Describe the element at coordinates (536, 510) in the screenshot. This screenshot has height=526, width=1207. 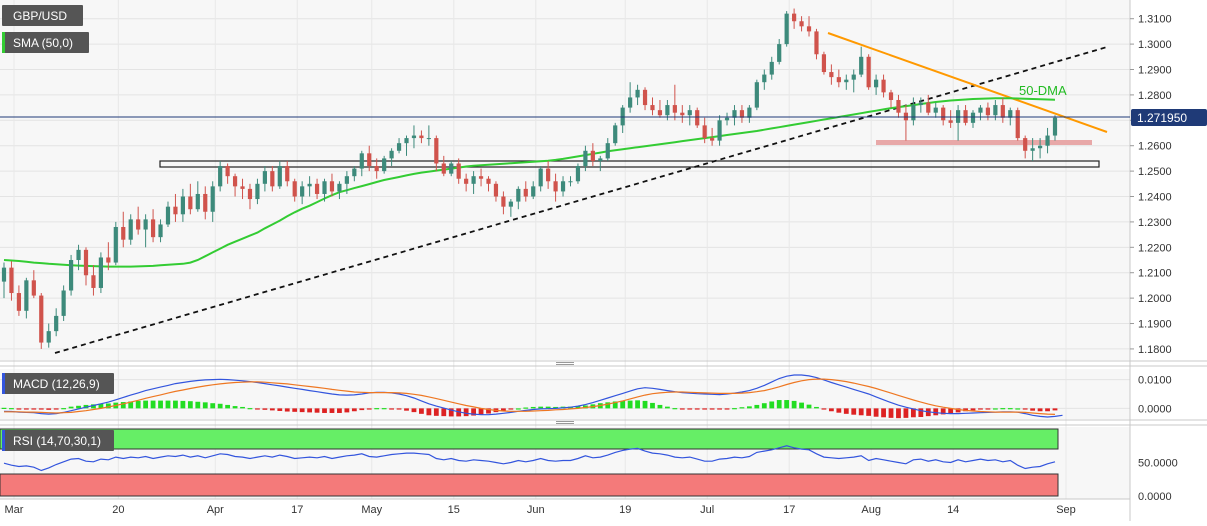
I see `time-tick-label: Jun` at that location.